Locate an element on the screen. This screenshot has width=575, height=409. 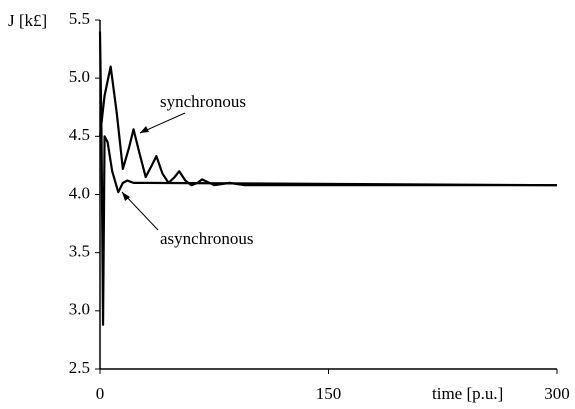
x-axis-label: time [p.u.] is located at coordinates (467, 393).